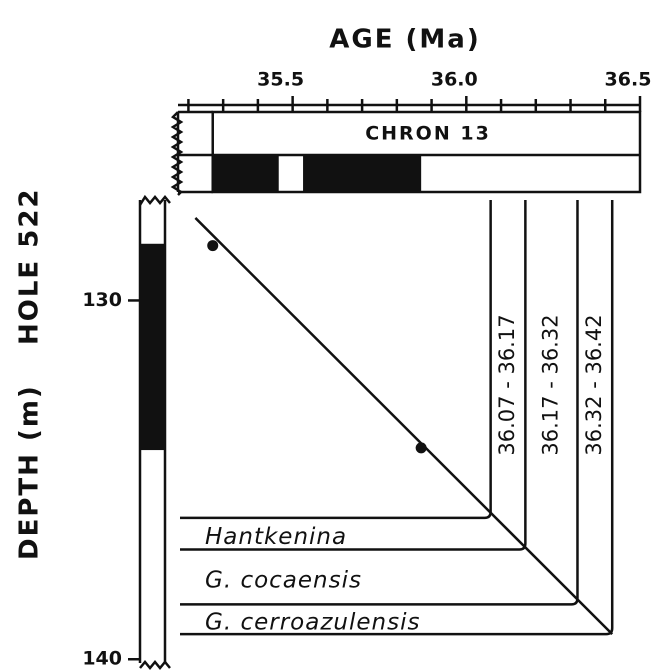  I want to click on range-label: 36.32 - 36.42, so click(594, 384).